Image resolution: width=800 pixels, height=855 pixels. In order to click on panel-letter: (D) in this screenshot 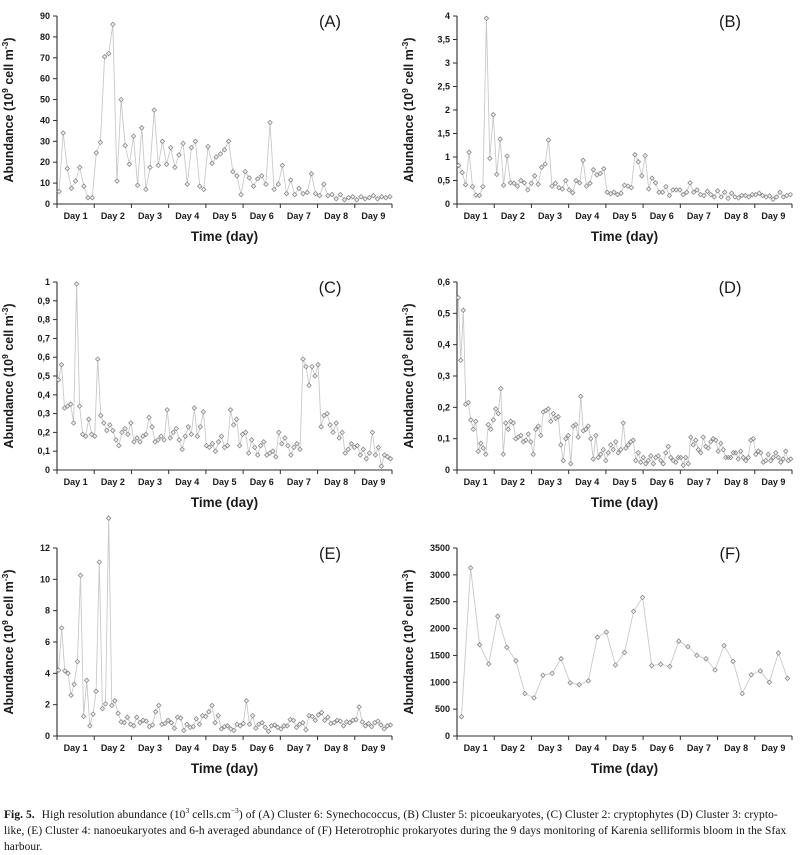, I will do `click(730, 288)`.